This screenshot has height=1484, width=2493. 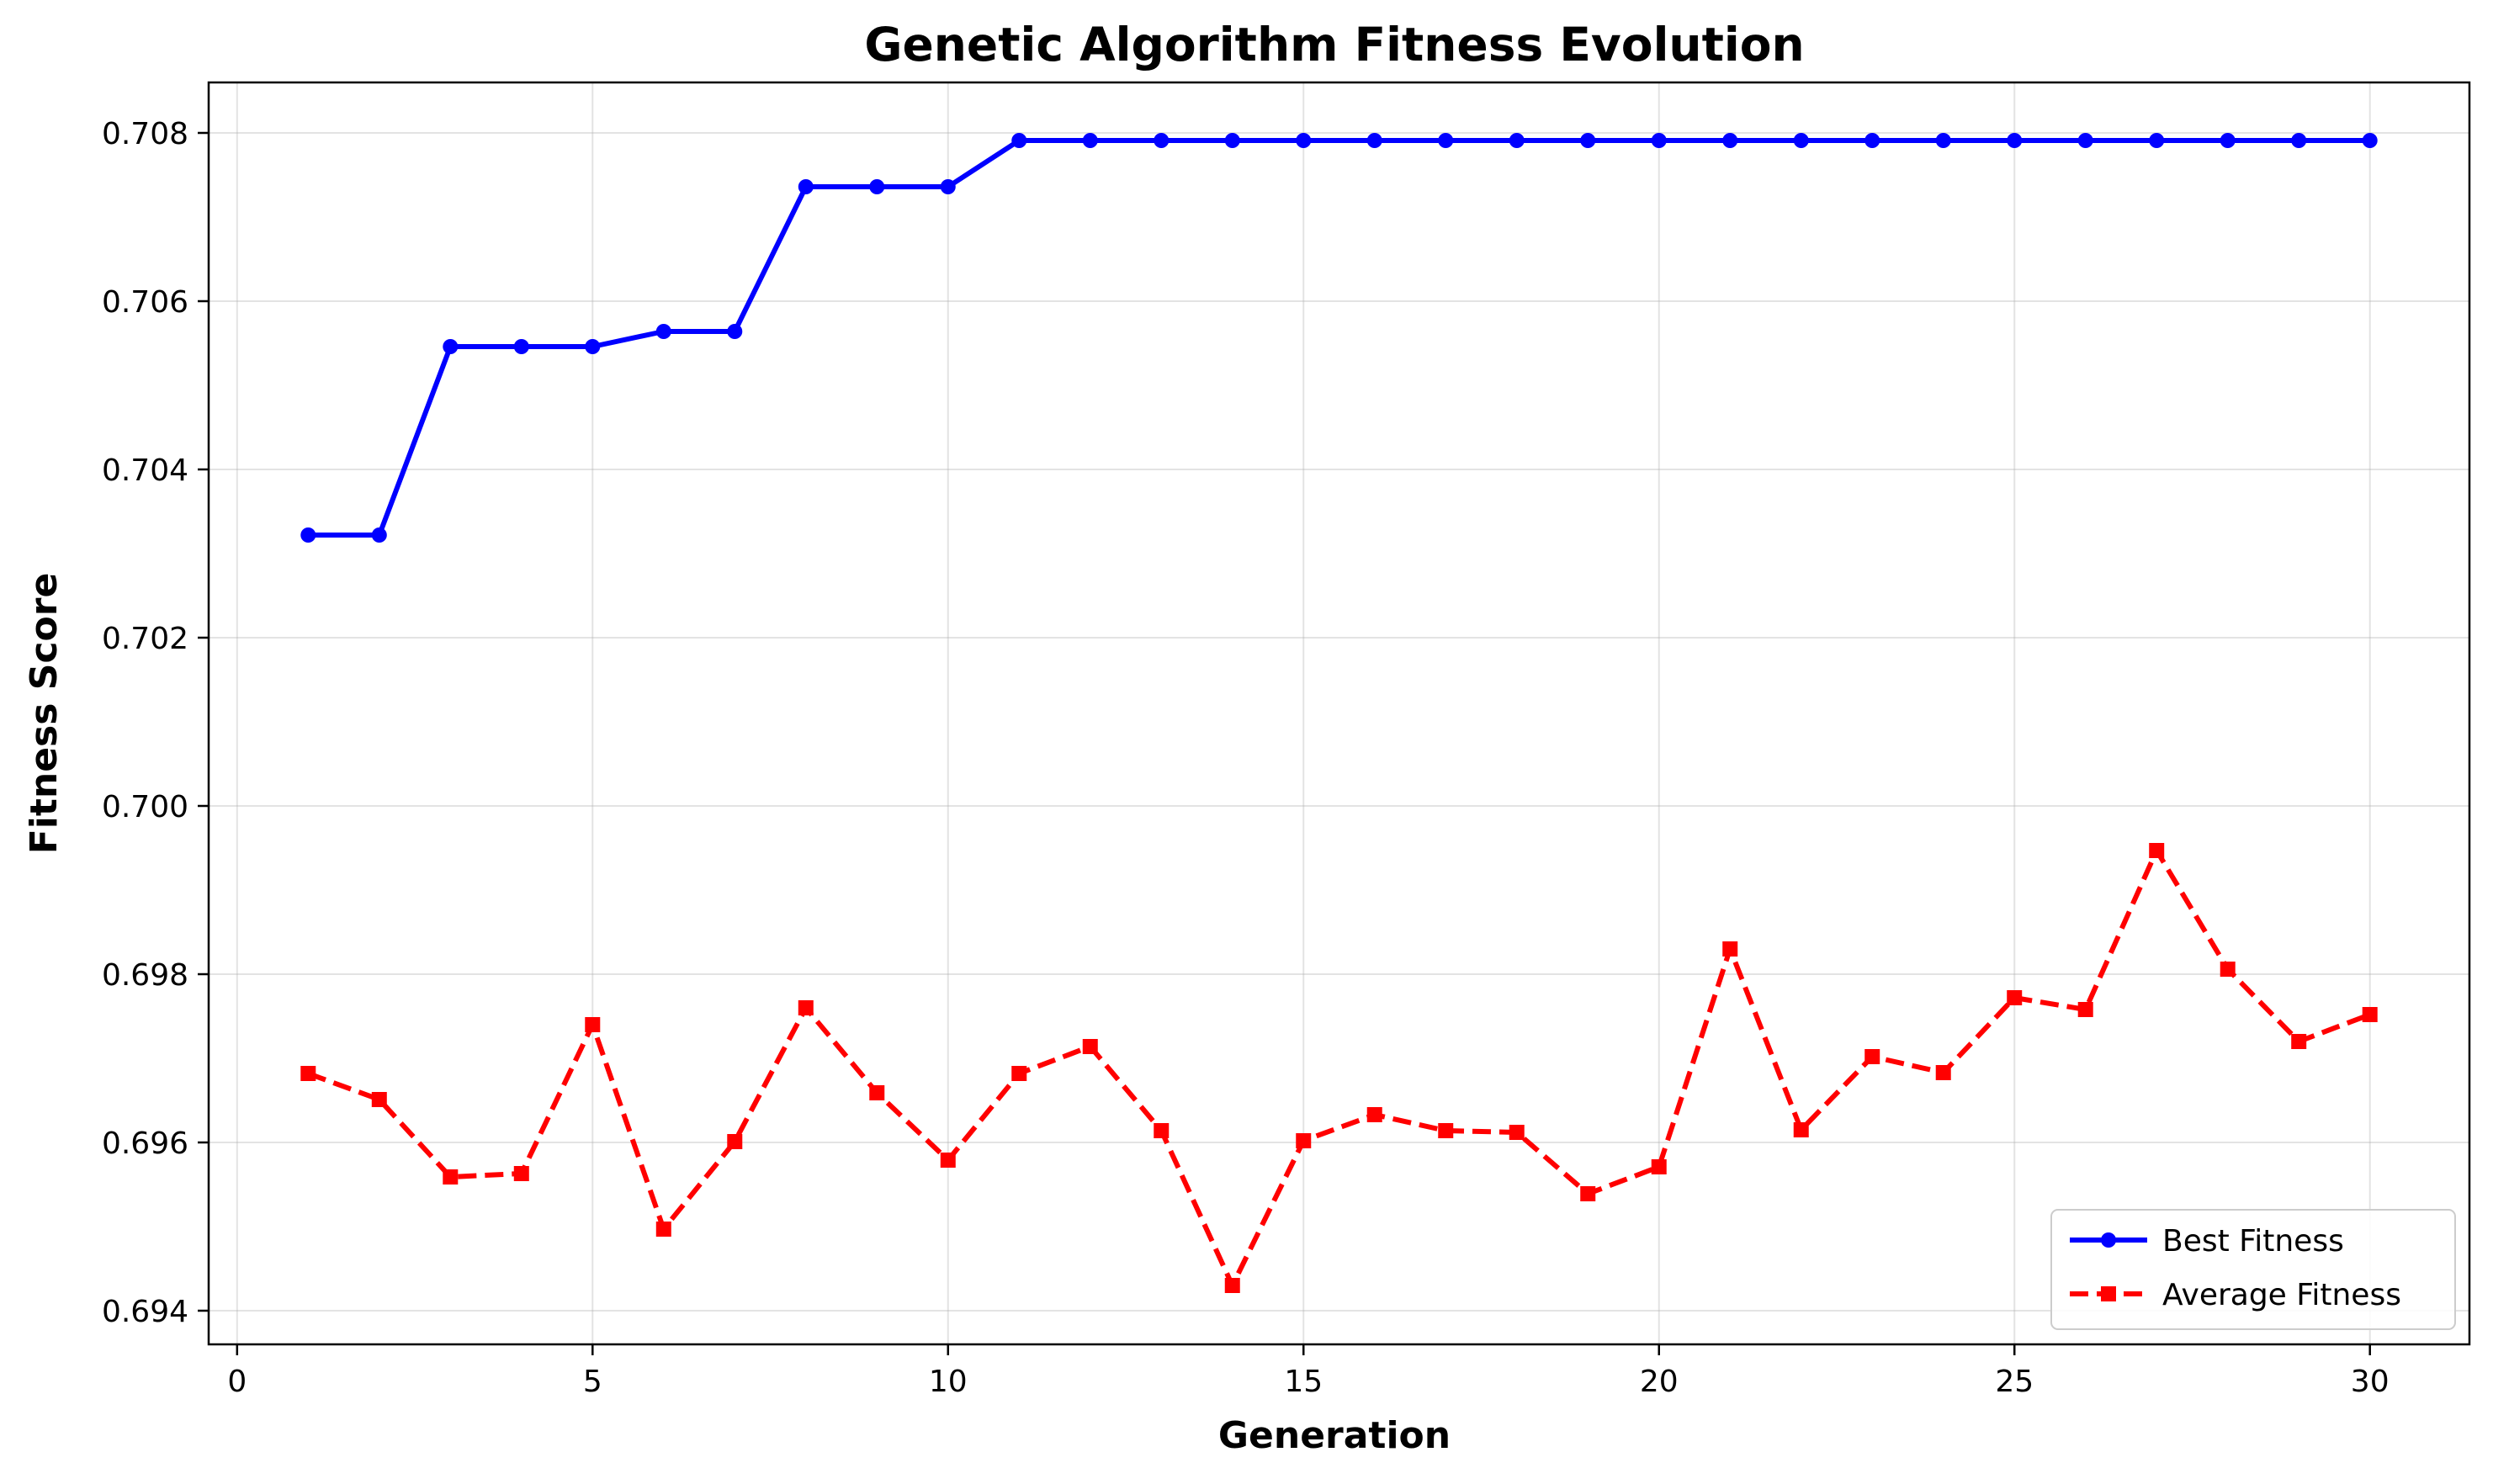 What do you see at coordinates (145, 975) in the screenshot?
I see `y-tick-label: 0.698` at bounding box center [145, 975].